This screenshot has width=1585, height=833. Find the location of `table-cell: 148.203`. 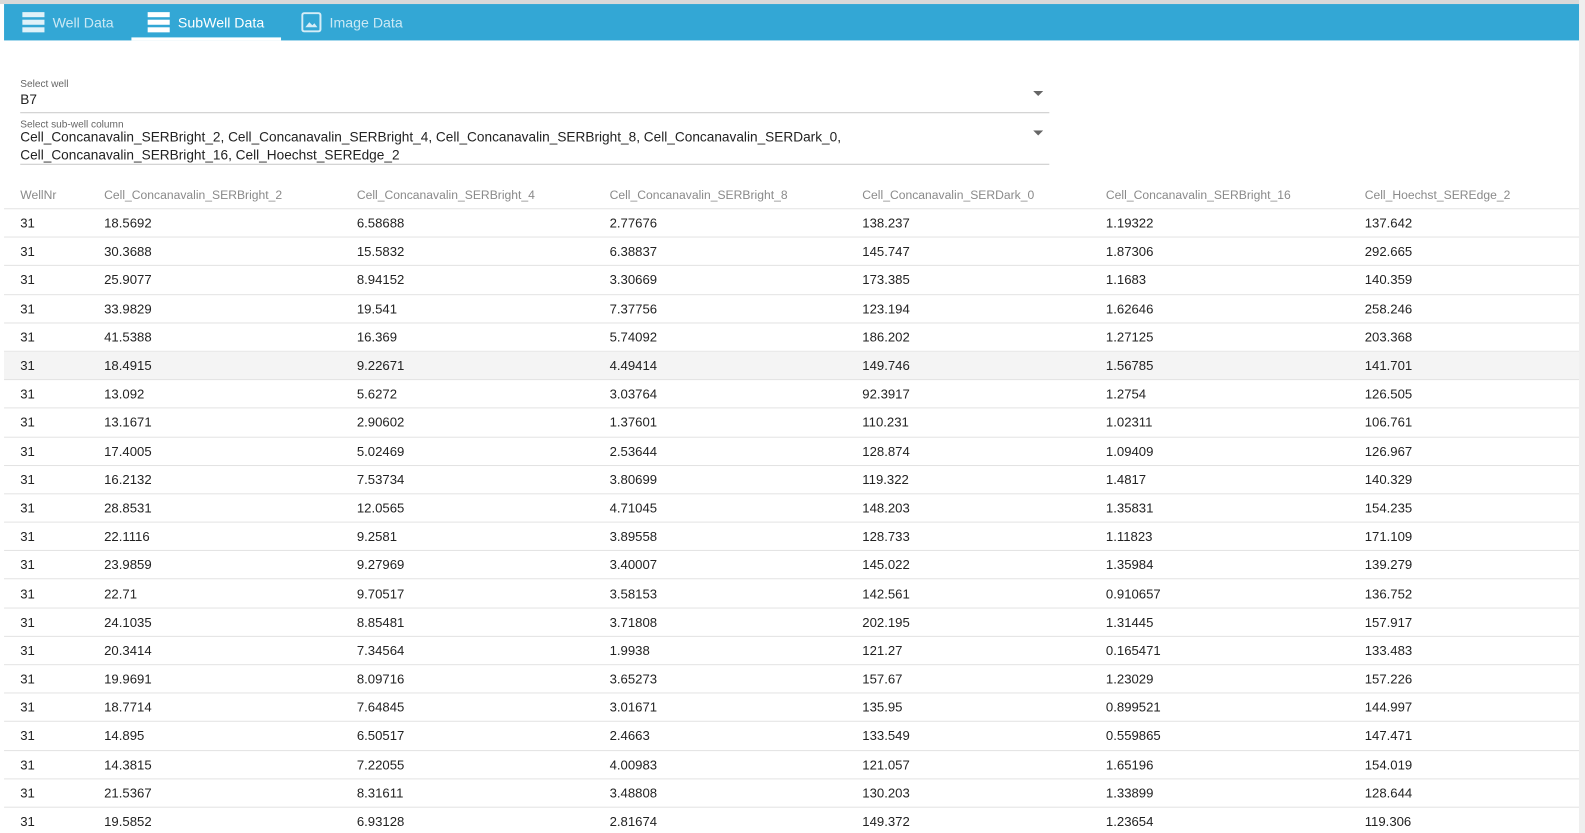

table-cell: 148.203 is located at coordinates (886, 508).